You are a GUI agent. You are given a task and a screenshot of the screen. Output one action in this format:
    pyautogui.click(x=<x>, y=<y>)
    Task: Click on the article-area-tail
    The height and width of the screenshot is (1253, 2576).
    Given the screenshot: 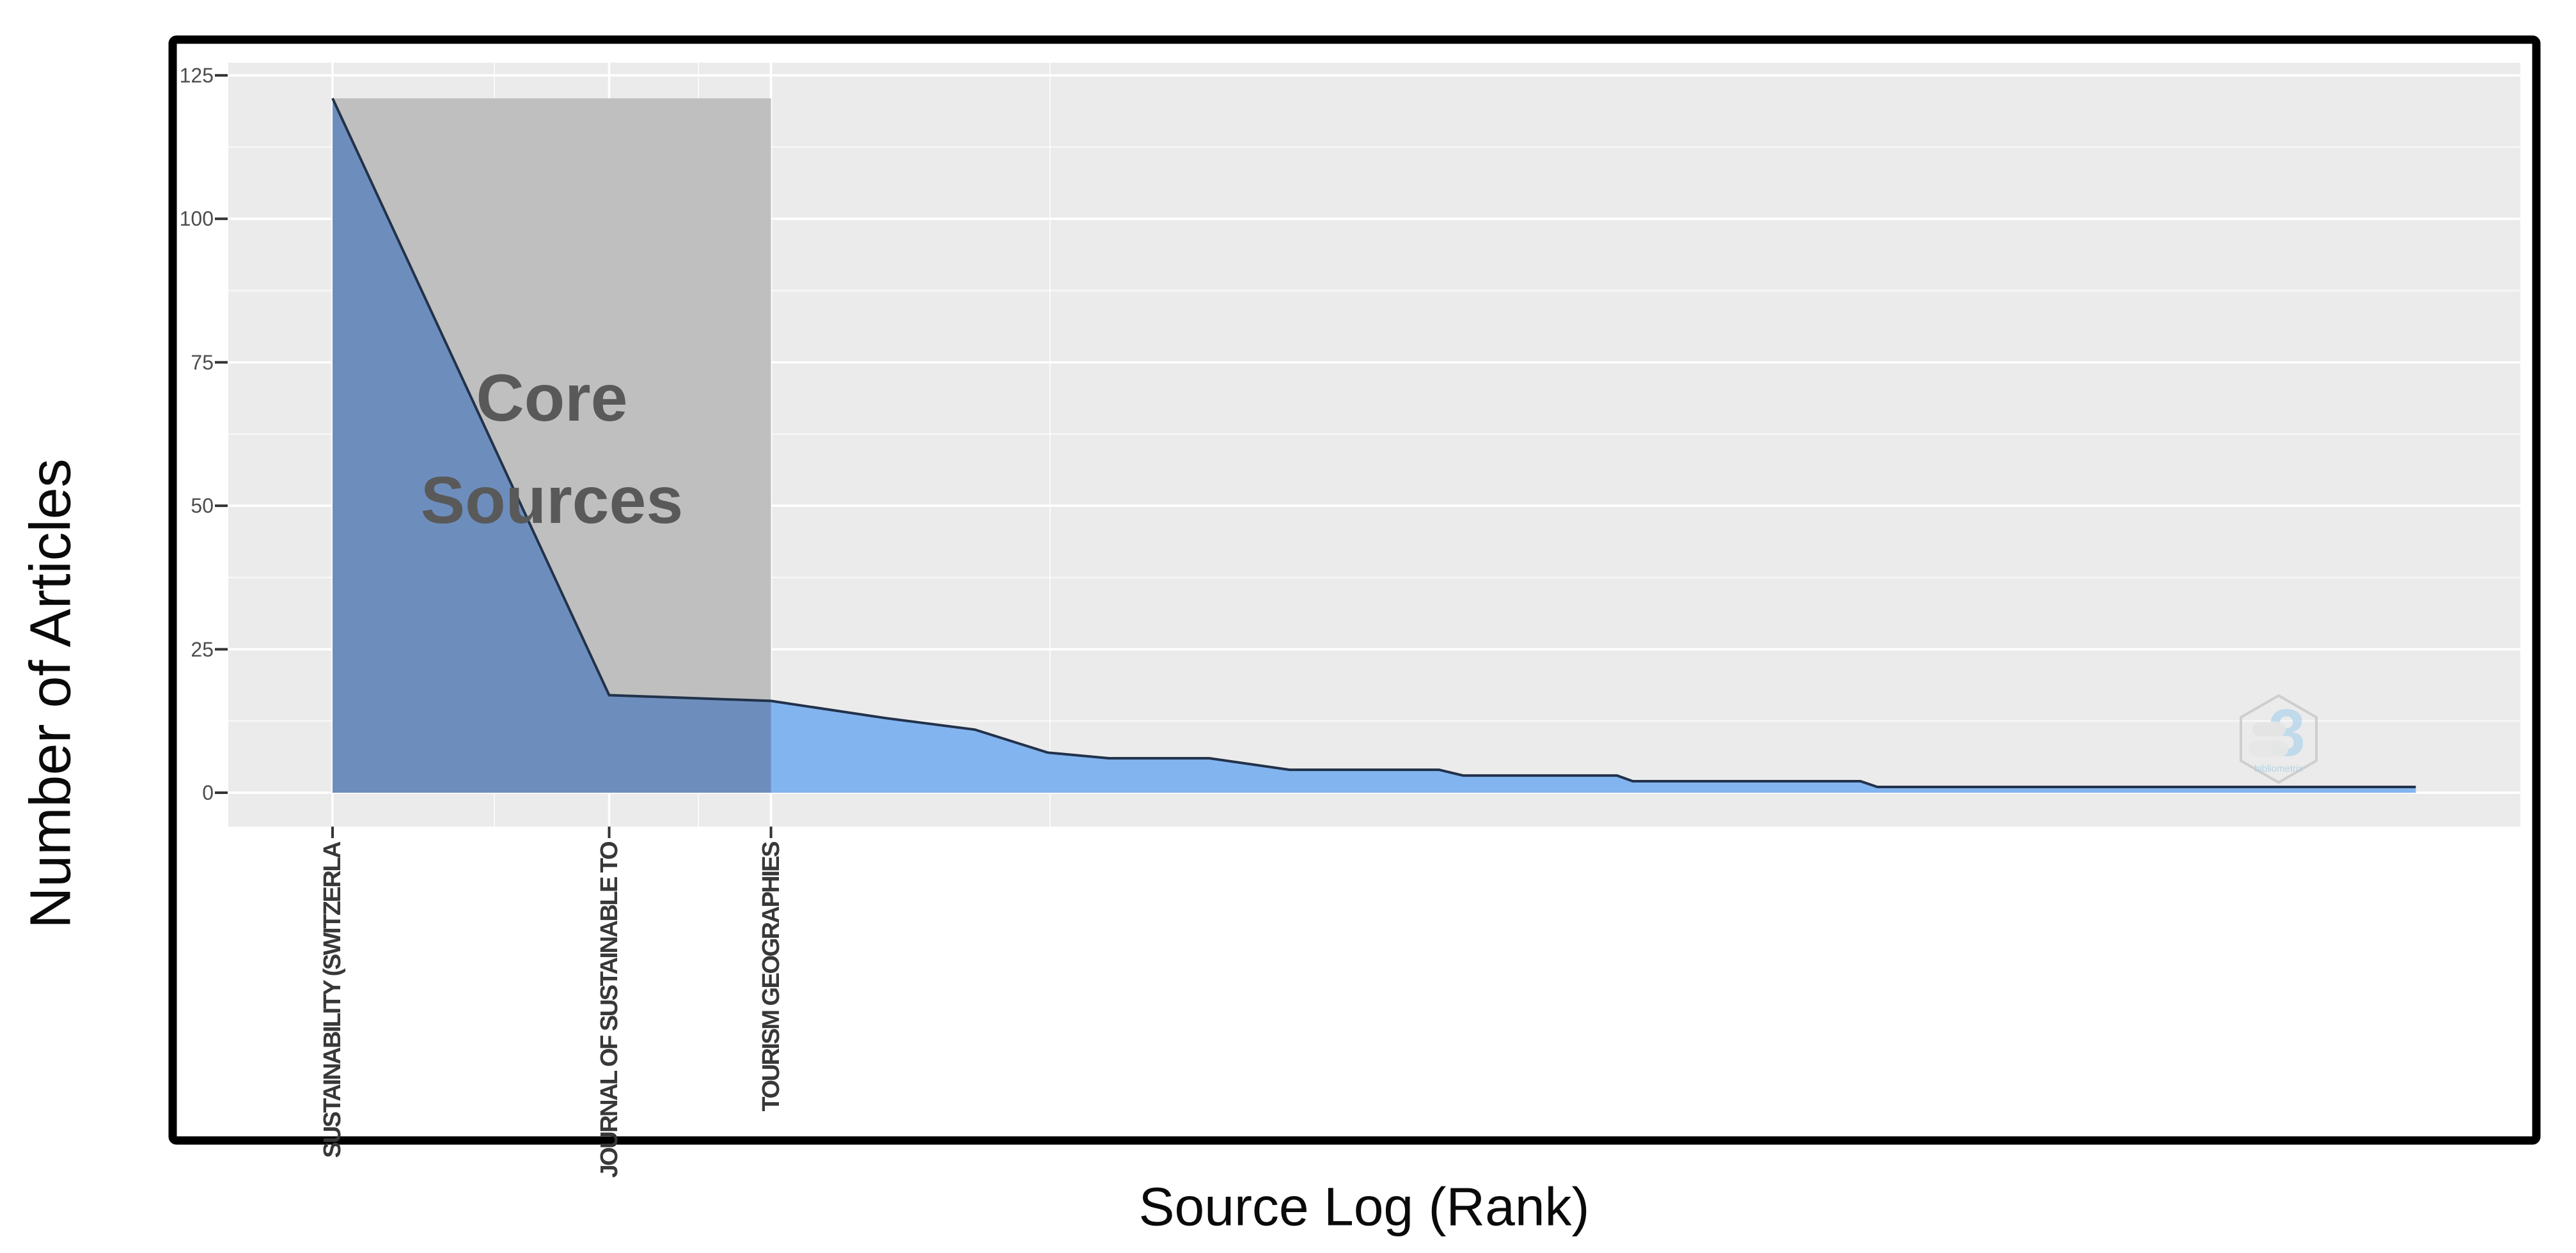 What is the action you would take?
    pyautogui.click(x=1593, y=747)
    